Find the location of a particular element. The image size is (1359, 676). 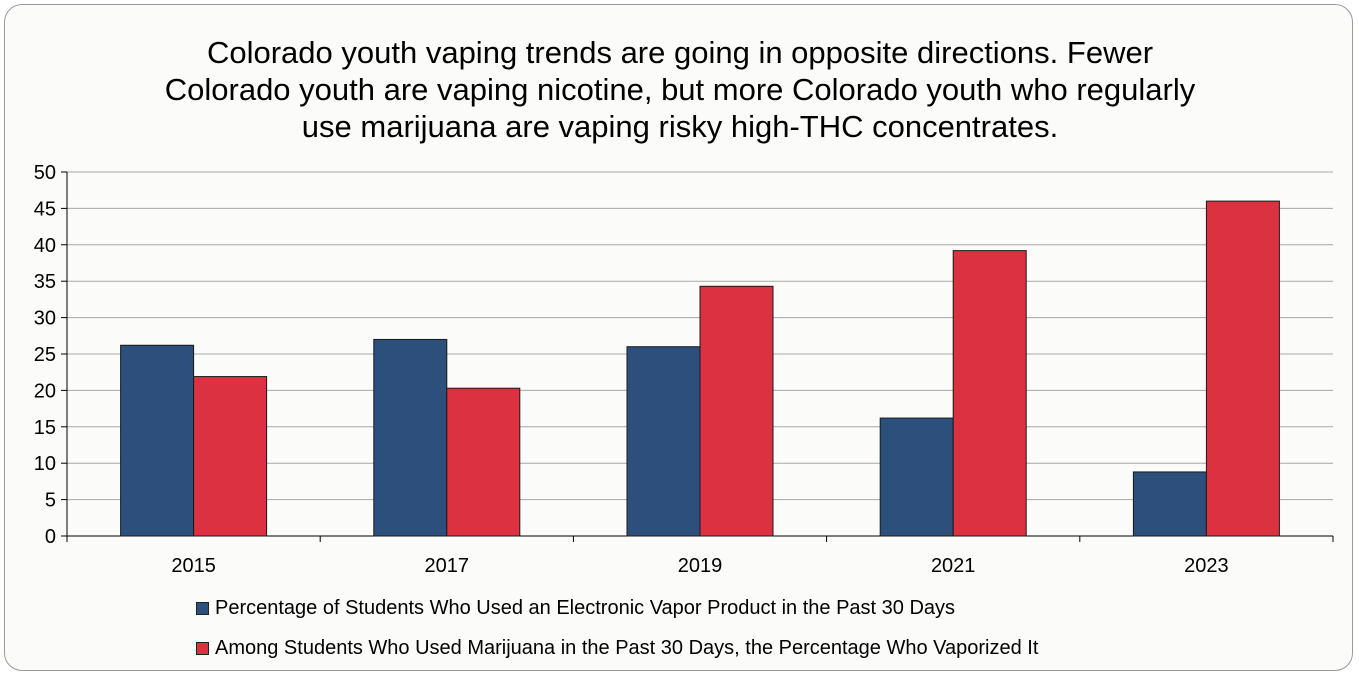

bar-marijuana-vaporized-2019 is located at coordinates (736, 411).